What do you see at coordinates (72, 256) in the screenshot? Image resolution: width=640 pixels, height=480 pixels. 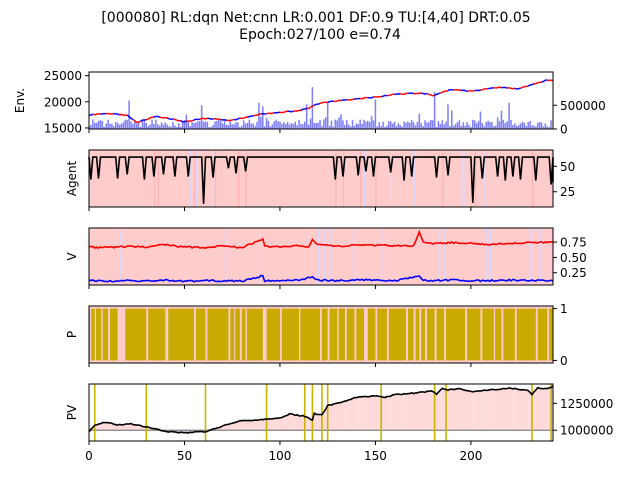 I see `v-ylabel: V` at bounding box center [72, 256].